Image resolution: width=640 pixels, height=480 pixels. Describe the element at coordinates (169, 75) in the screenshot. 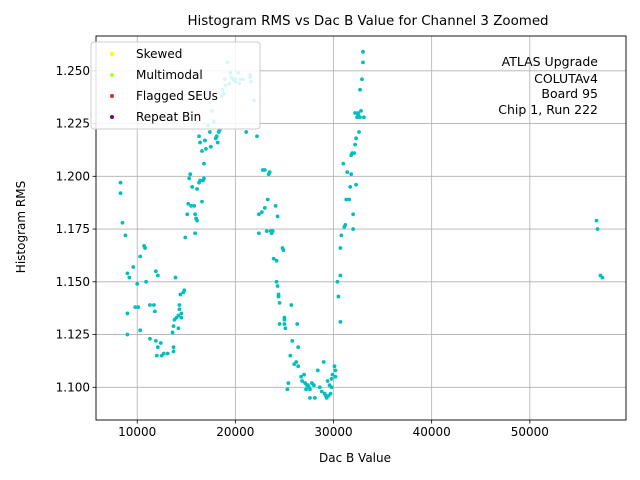

I see `legend-label-multimodal: Multimodal` at that location.